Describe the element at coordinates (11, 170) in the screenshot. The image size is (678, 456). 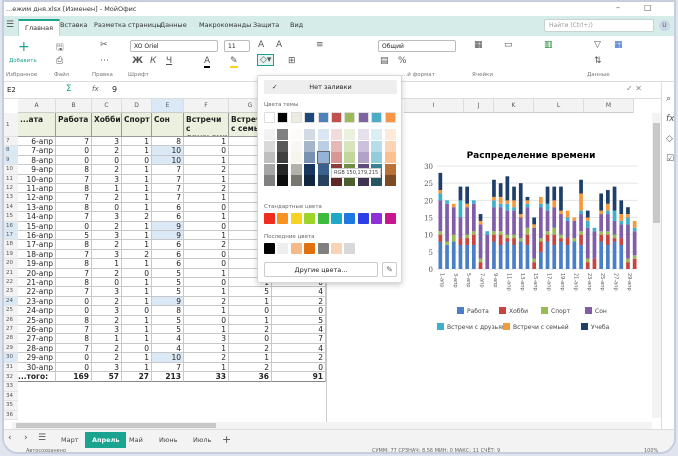
I see `row-header: 10` at that location.